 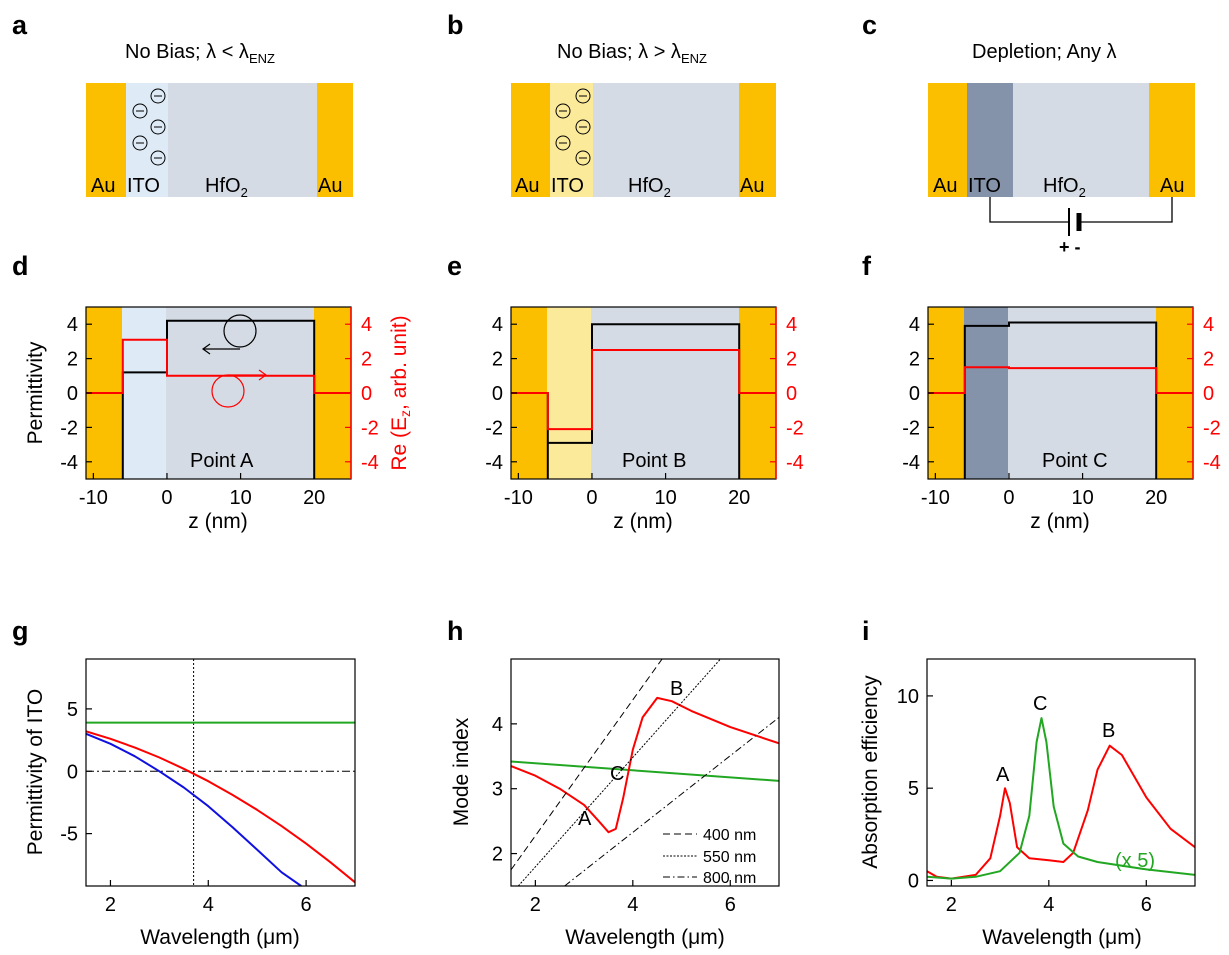 I want to click on panel-label-h: h, so click(x=455, y=631).